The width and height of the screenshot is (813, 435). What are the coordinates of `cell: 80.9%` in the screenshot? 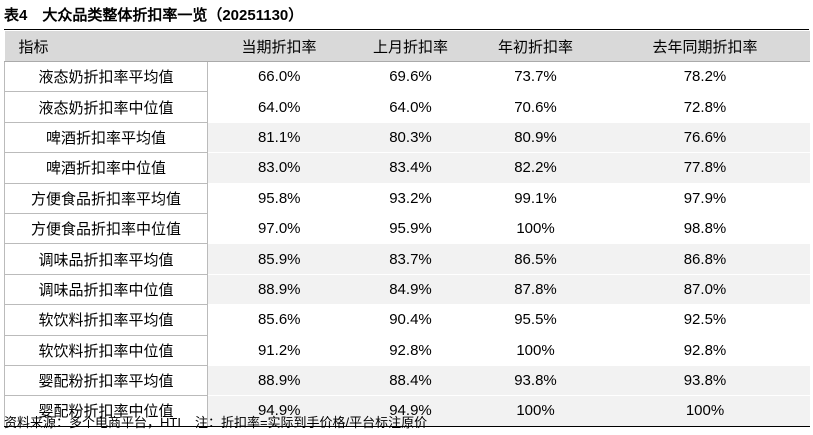 It's located at (535, 138).